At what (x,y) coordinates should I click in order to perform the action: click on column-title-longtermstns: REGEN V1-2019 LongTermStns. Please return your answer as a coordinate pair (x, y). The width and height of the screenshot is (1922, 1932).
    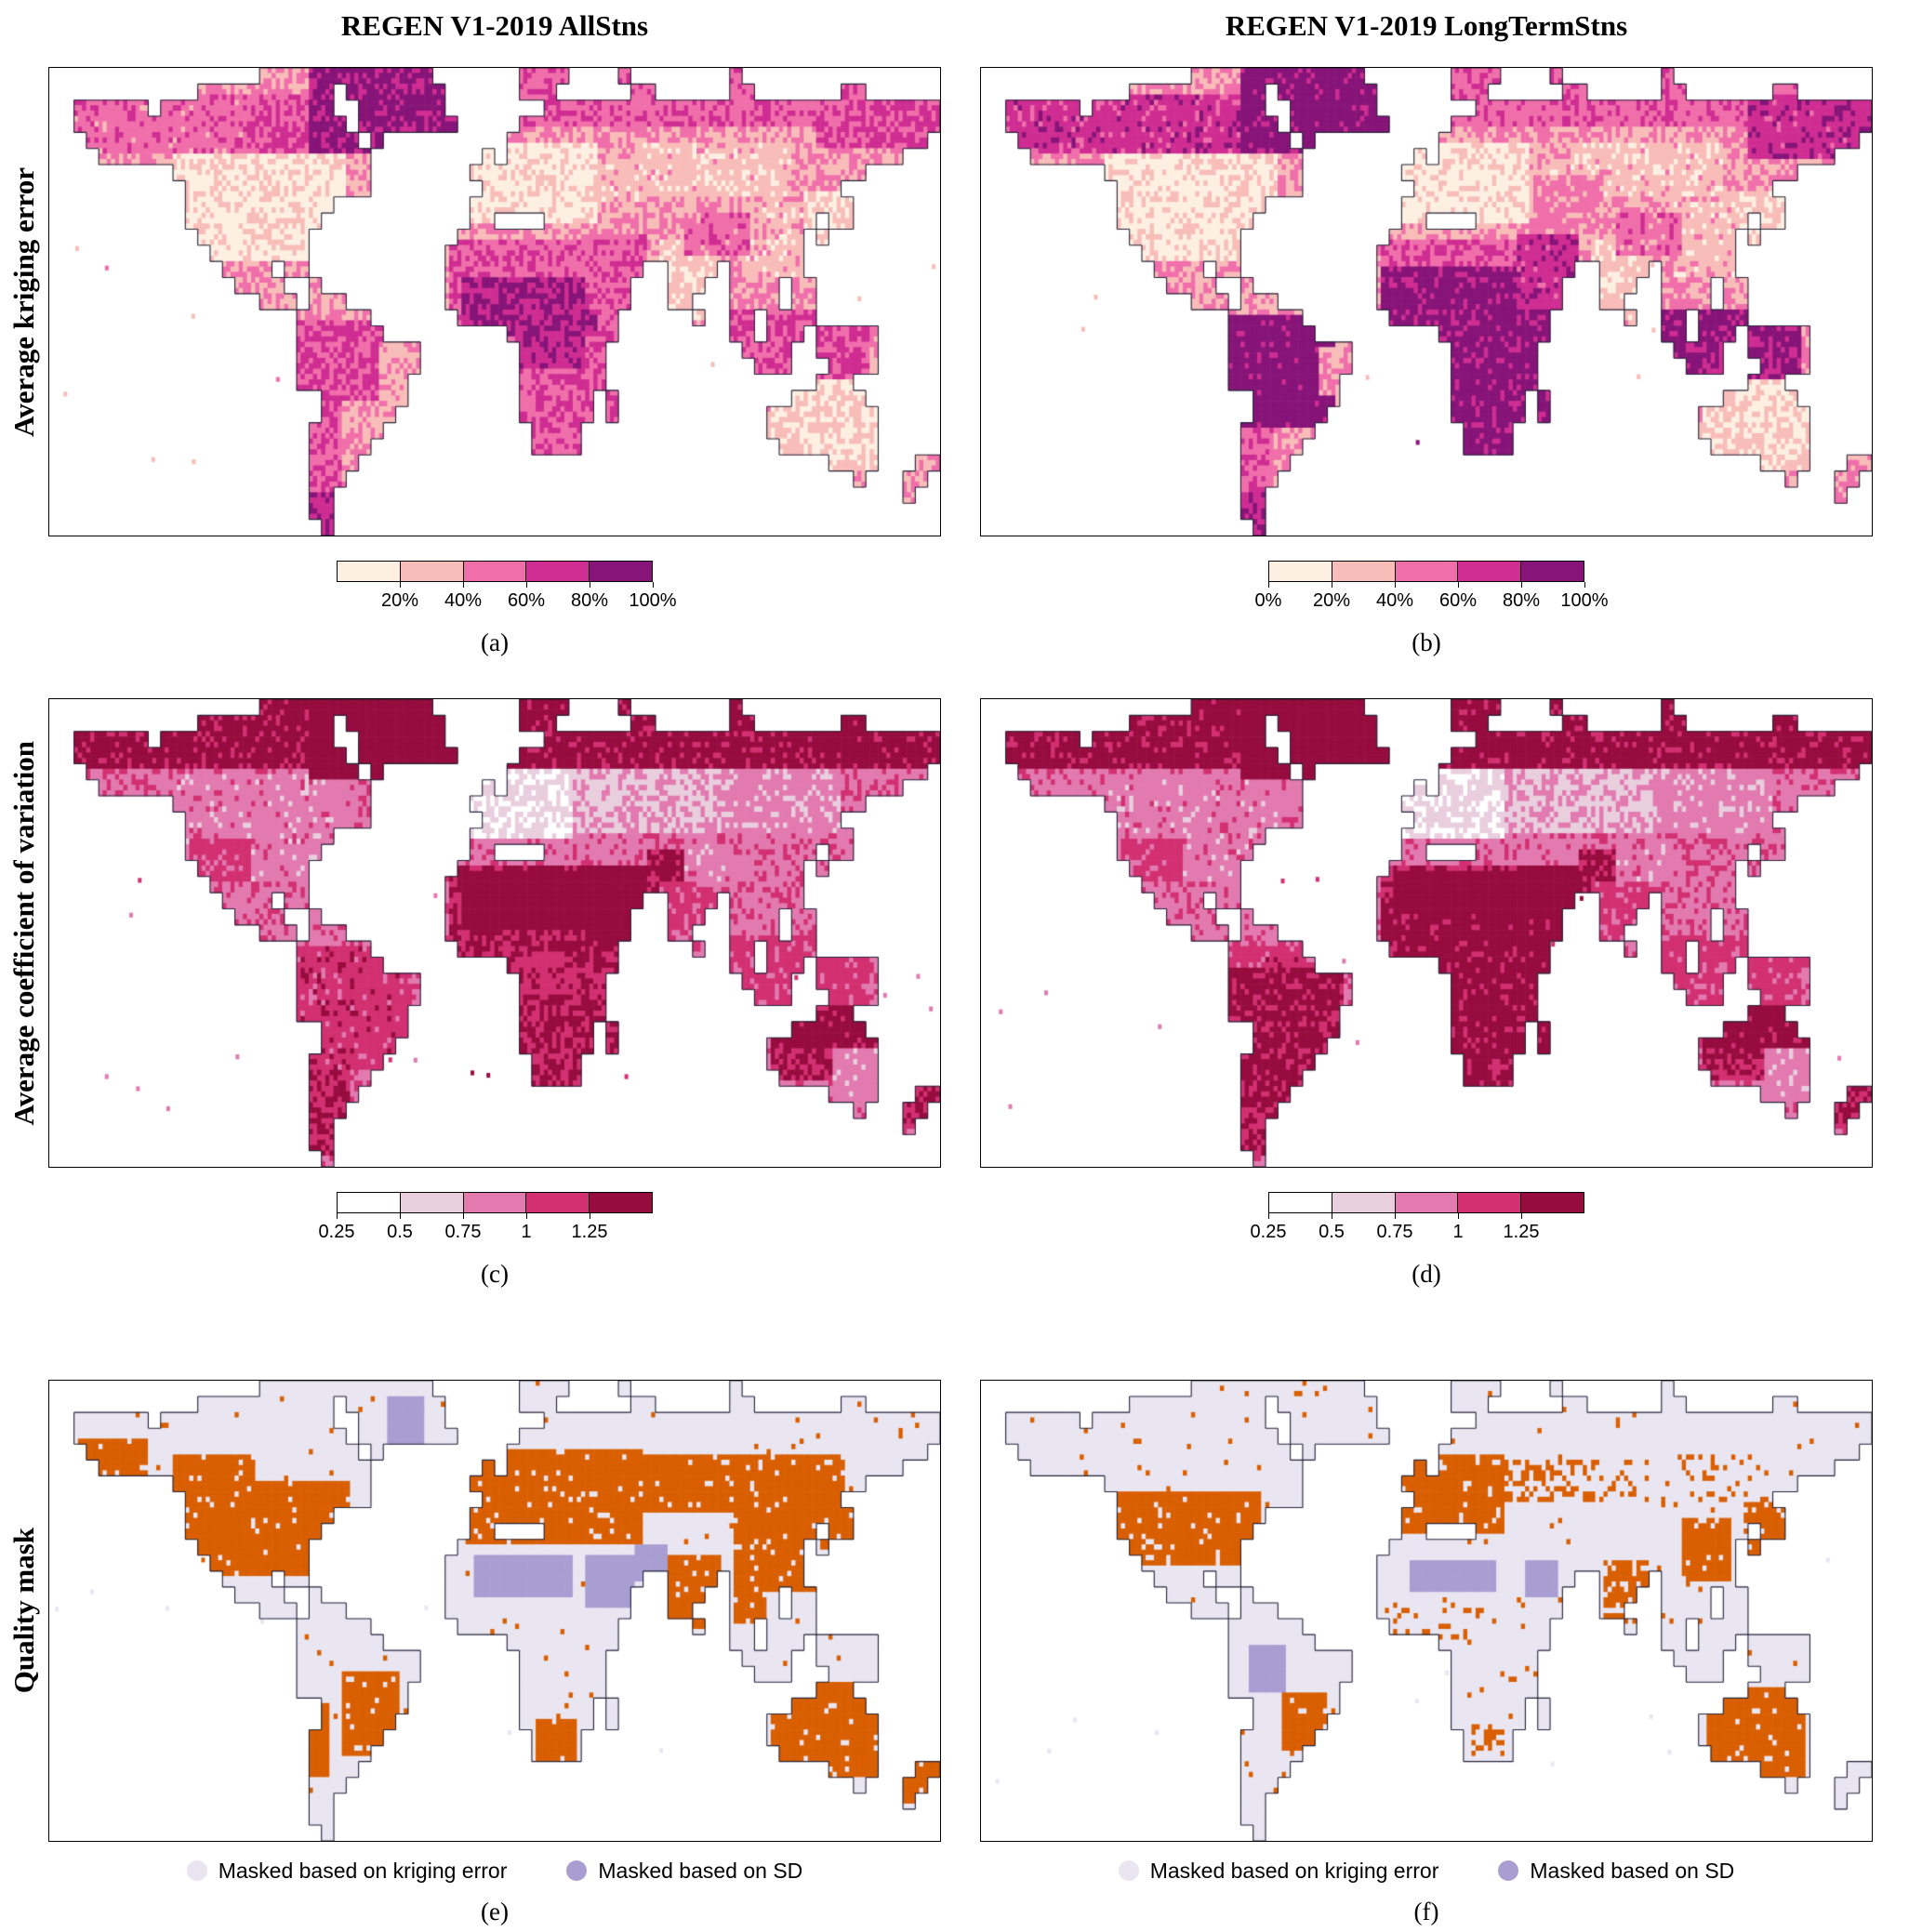
    Looking at the image, I should click on (1426, 26).